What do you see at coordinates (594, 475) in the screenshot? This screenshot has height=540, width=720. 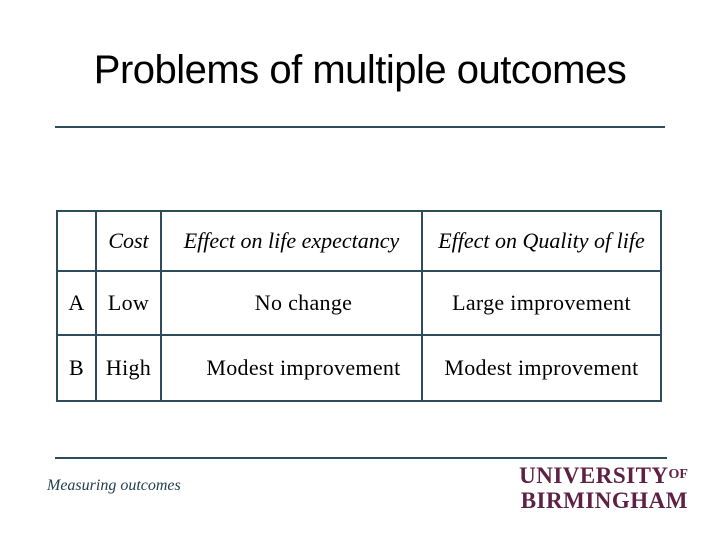 I see `logo-university-text: UNIVERSITY` at bounding box center [594, 475].